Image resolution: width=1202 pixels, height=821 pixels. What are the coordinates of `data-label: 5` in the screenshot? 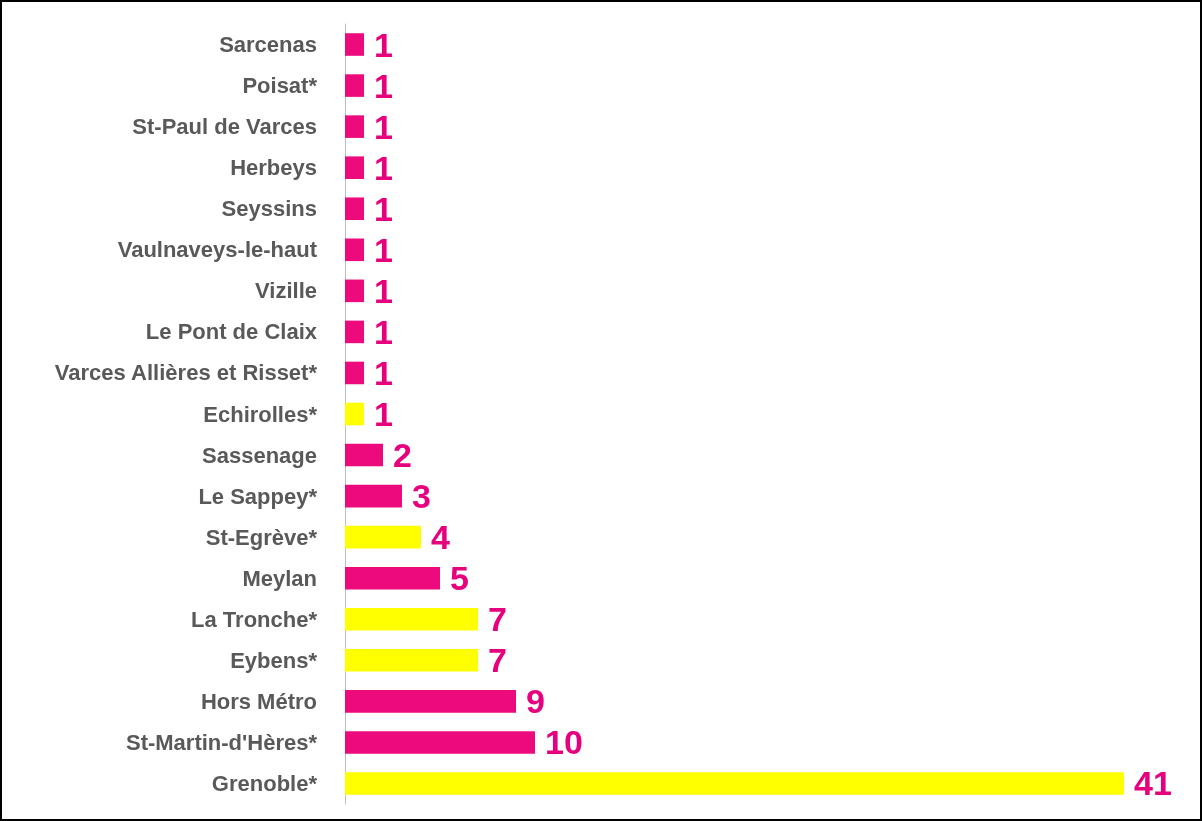 It's located at (459, 578).